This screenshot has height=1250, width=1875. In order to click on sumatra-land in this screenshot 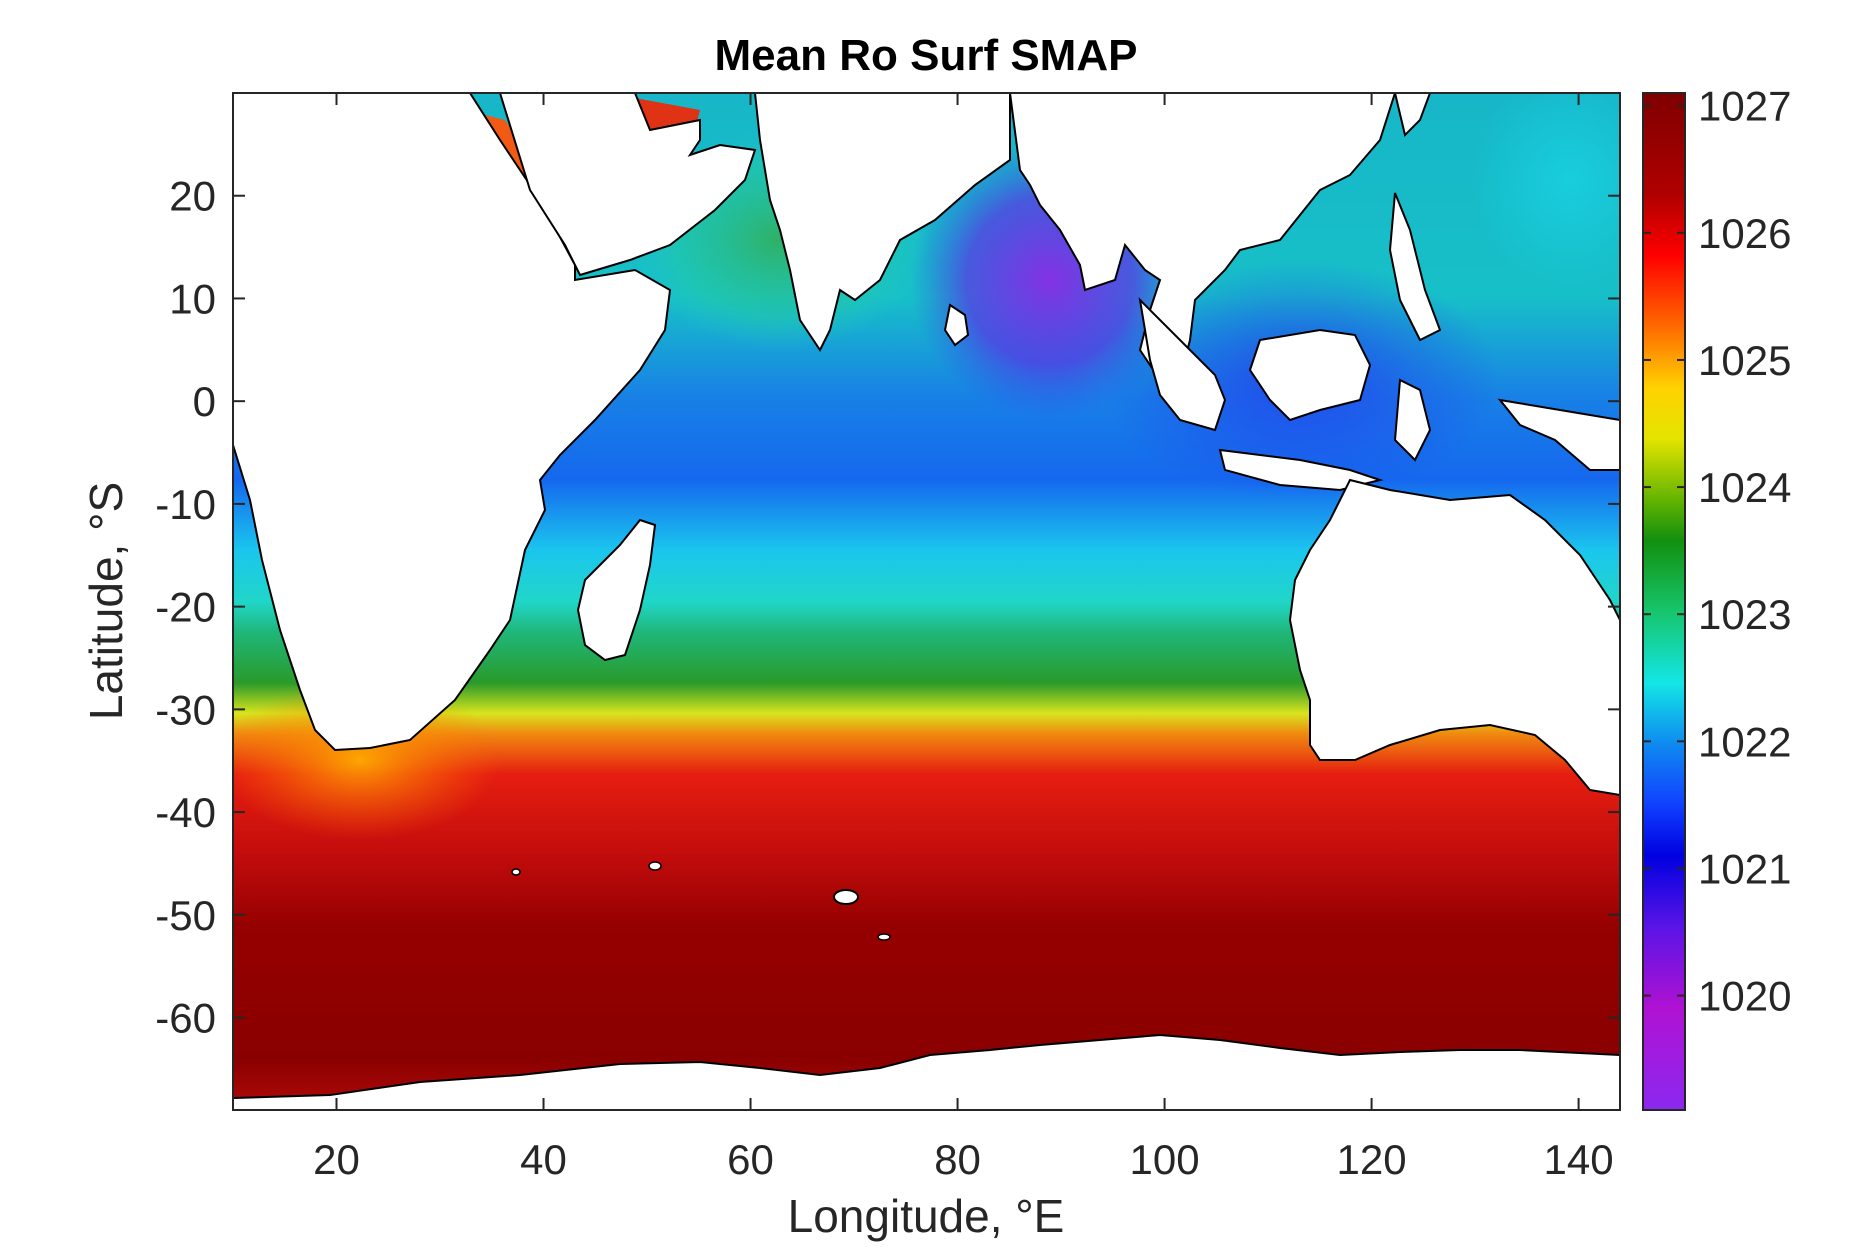, I will do `click(1182, 364)`.